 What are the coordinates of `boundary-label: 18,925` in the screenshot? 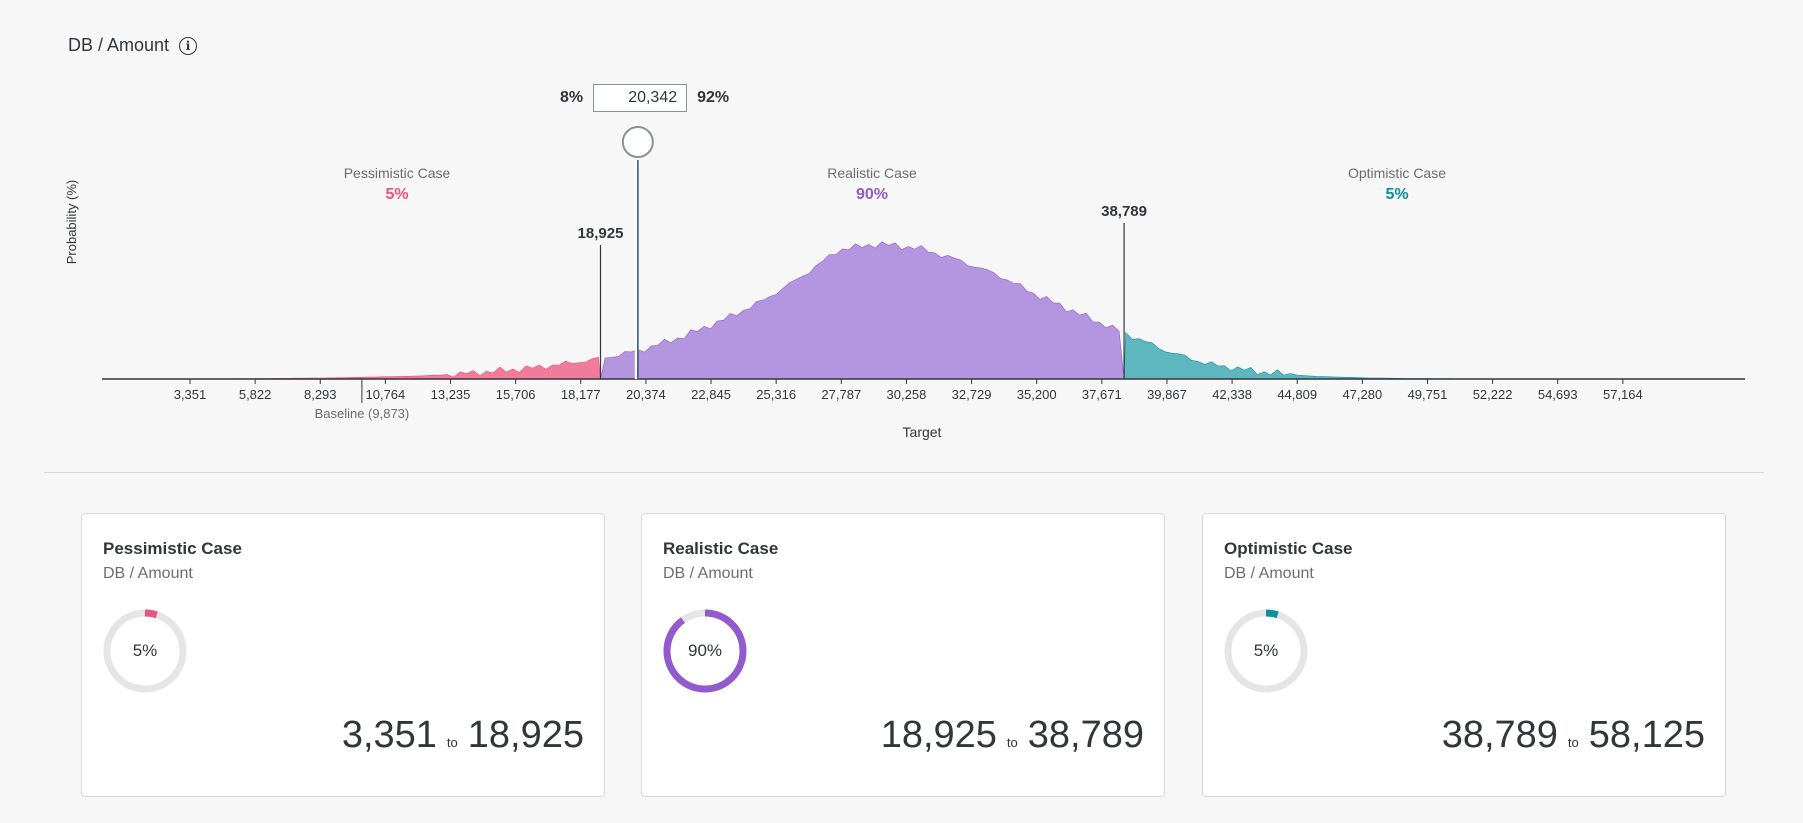 It's located at (601, 233).